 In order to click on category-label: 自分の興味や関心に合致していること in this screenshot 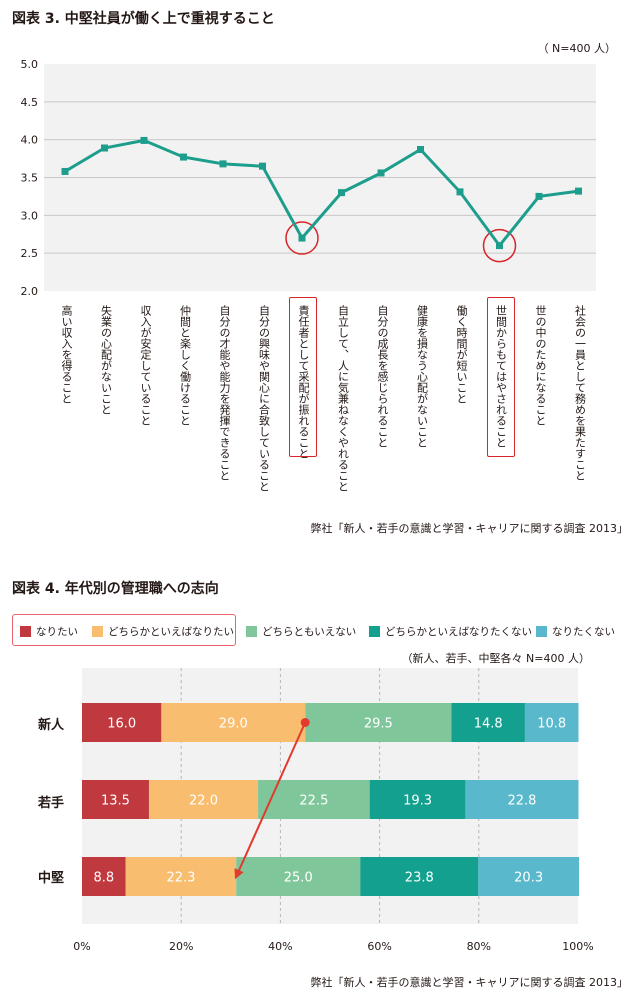, I will do `click(264, 398)`.